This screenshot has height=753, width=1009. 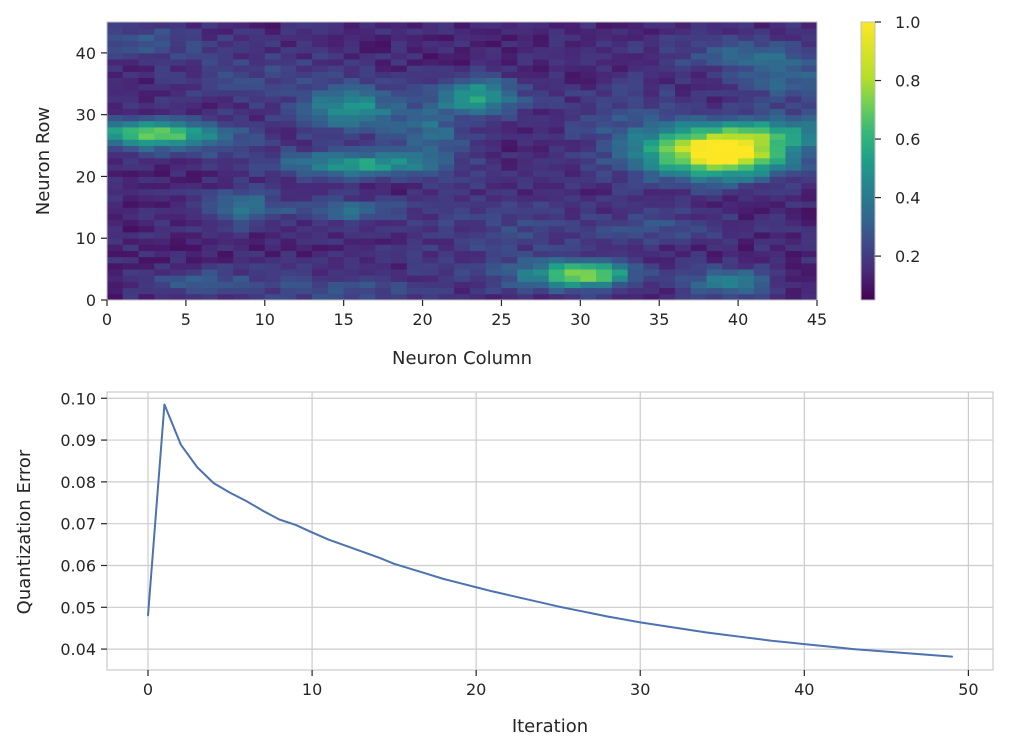 I want to click on line-y-ticks: 0.040.050.060.070.080.090.10, so click(x=83, y=524).